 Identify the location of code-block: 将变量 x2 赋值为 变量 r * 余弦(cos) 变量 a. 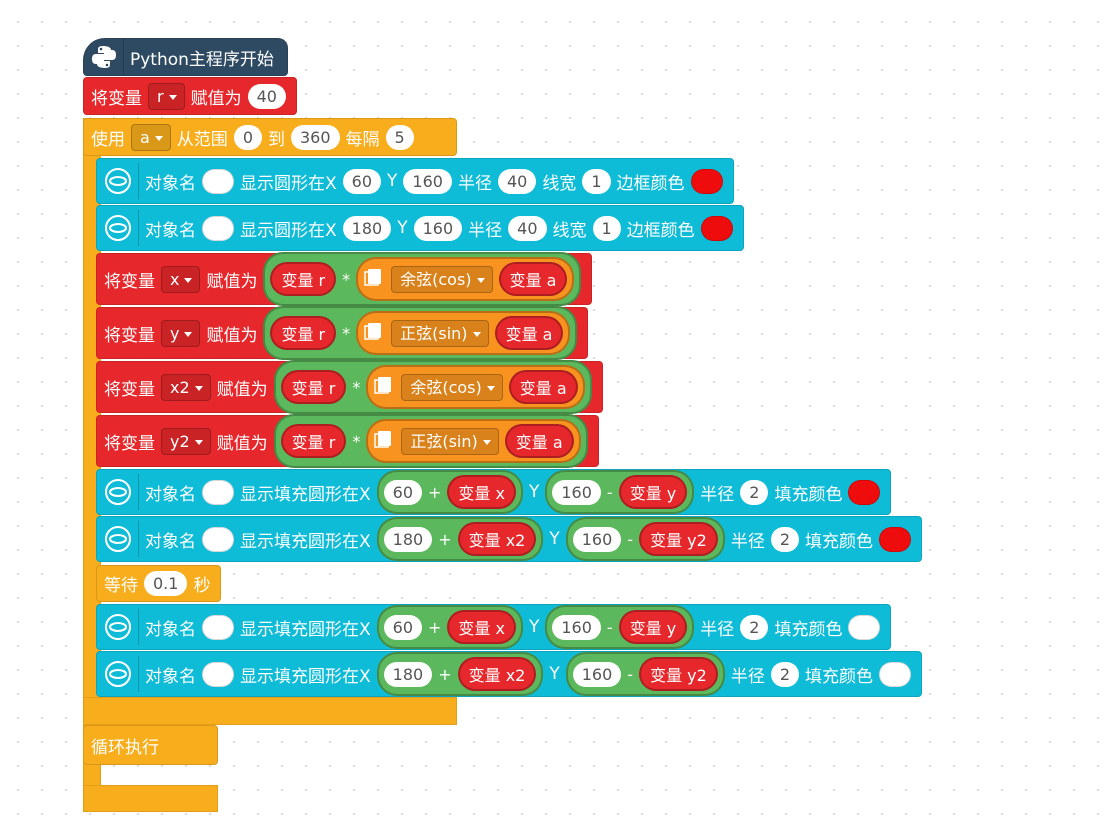
(349, 387).